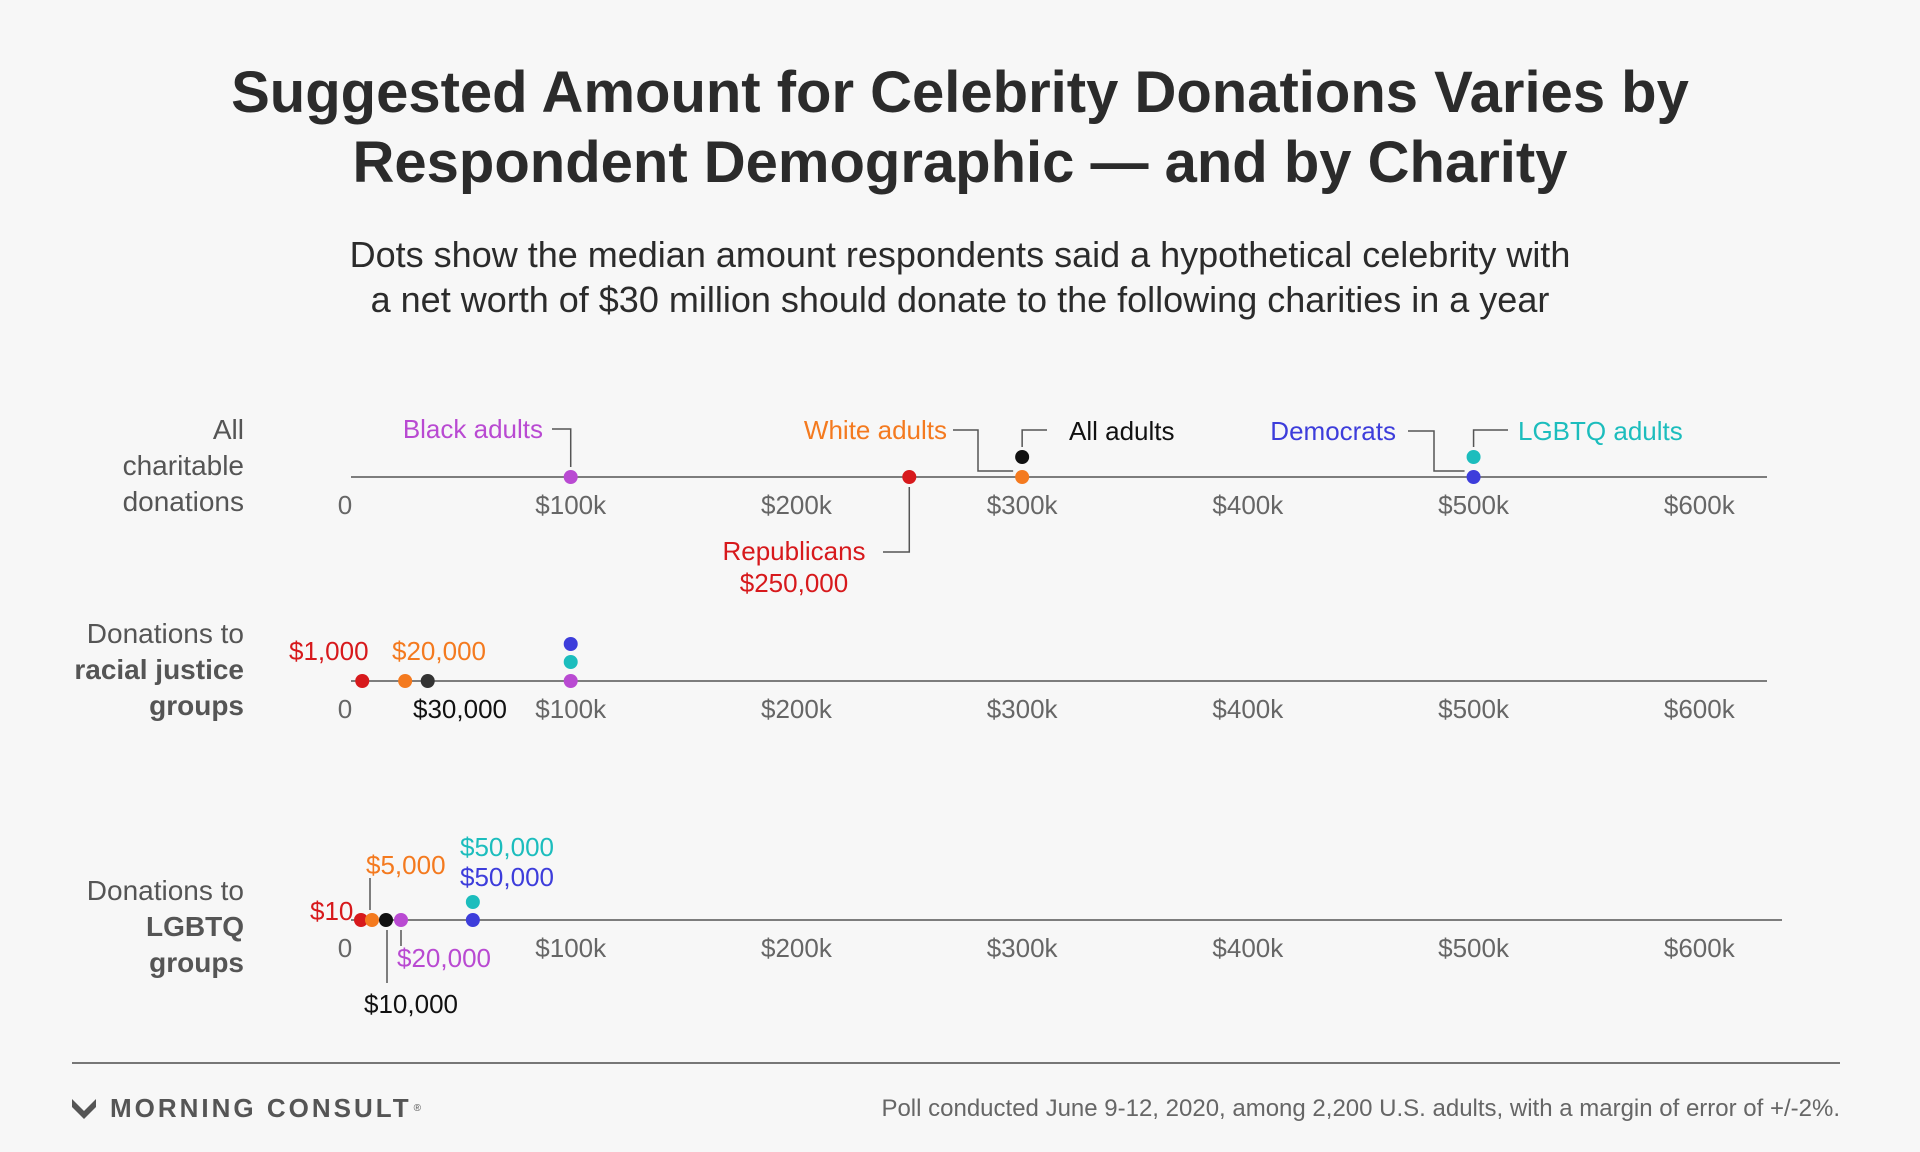 Image resolution: width=1920 pixels, height=1152 pixels. I want to click on dot-republicans-rj, so click(362, 681).